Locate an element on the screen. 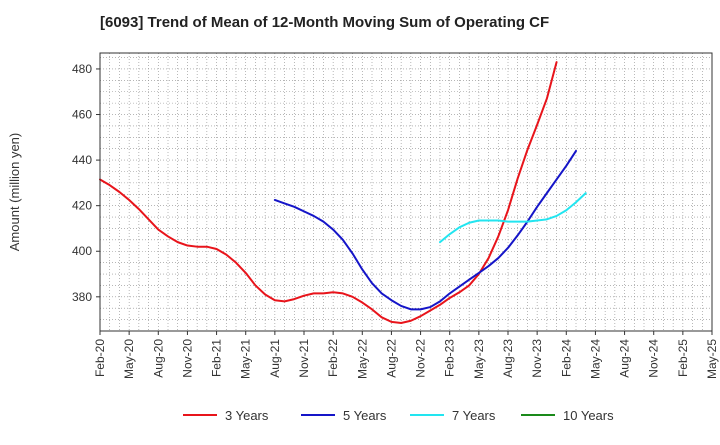  x-tick-label: May-24 is located at coordinates (595, 359).